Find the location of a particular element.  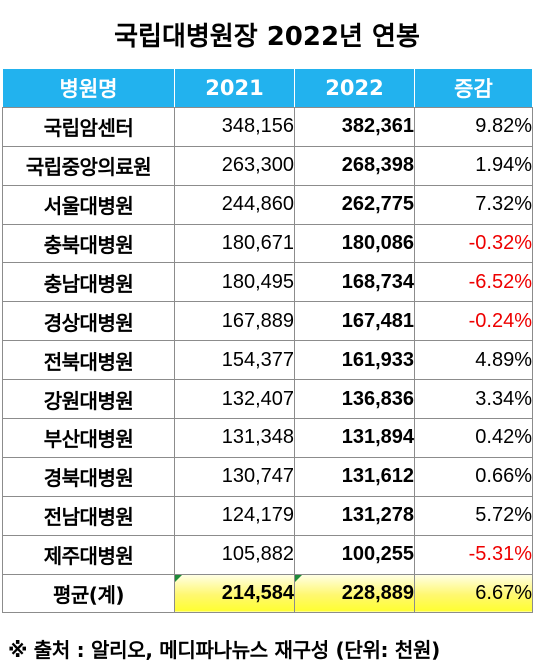

table-row: 서울대병원 244,860 262,775 7.32% is located at coordinates (267, 204).